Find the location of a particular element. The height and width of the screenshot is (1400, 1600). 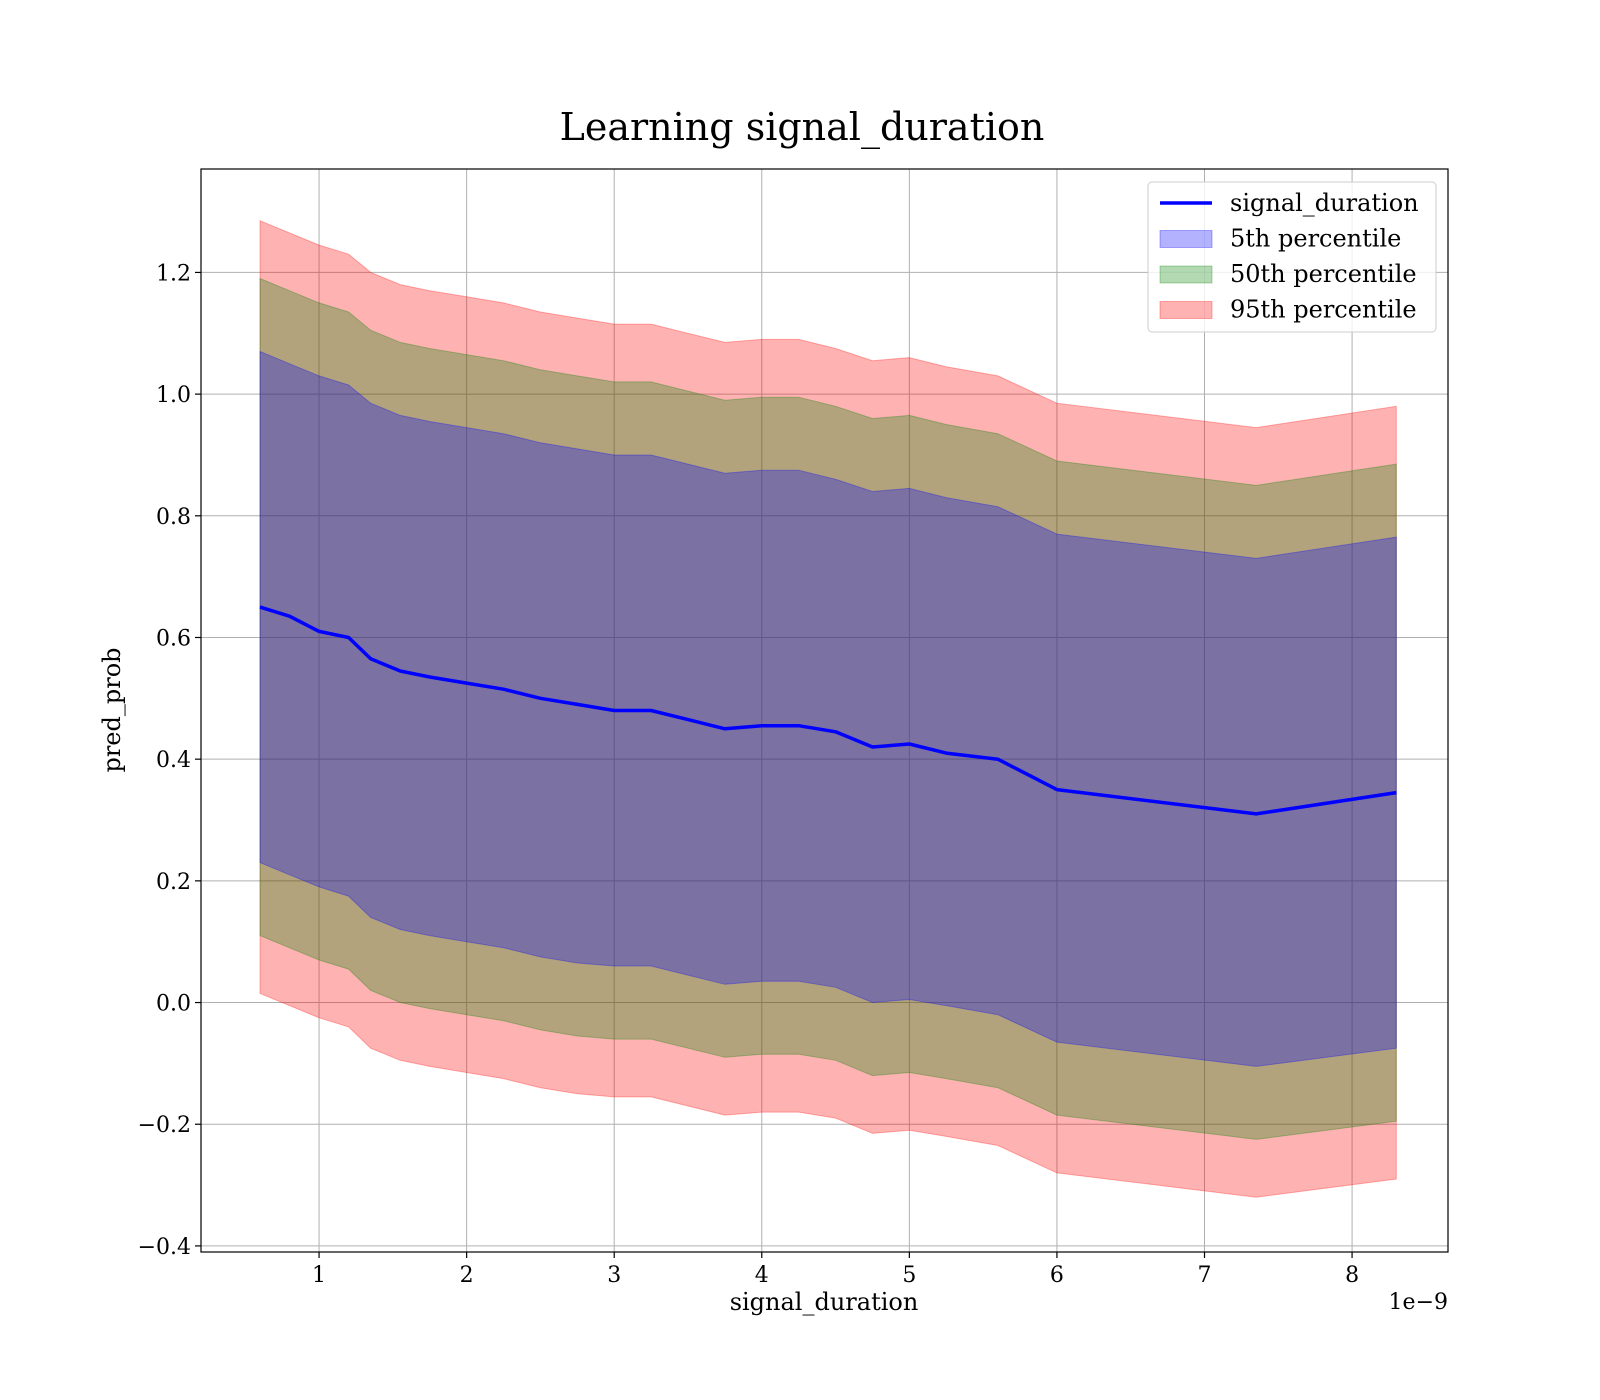

y-tick-label: 1.2 is located at coordinates (173, 273).